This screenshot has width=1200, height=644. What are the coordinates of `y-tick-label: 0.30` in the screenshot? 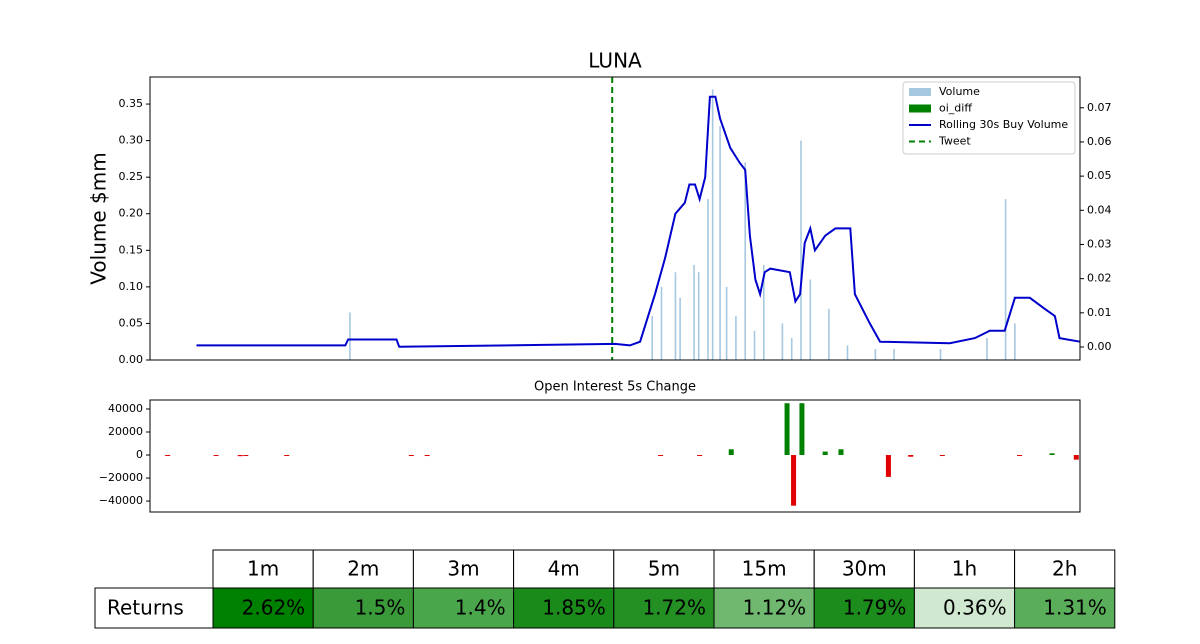 It's located at (131, 140).